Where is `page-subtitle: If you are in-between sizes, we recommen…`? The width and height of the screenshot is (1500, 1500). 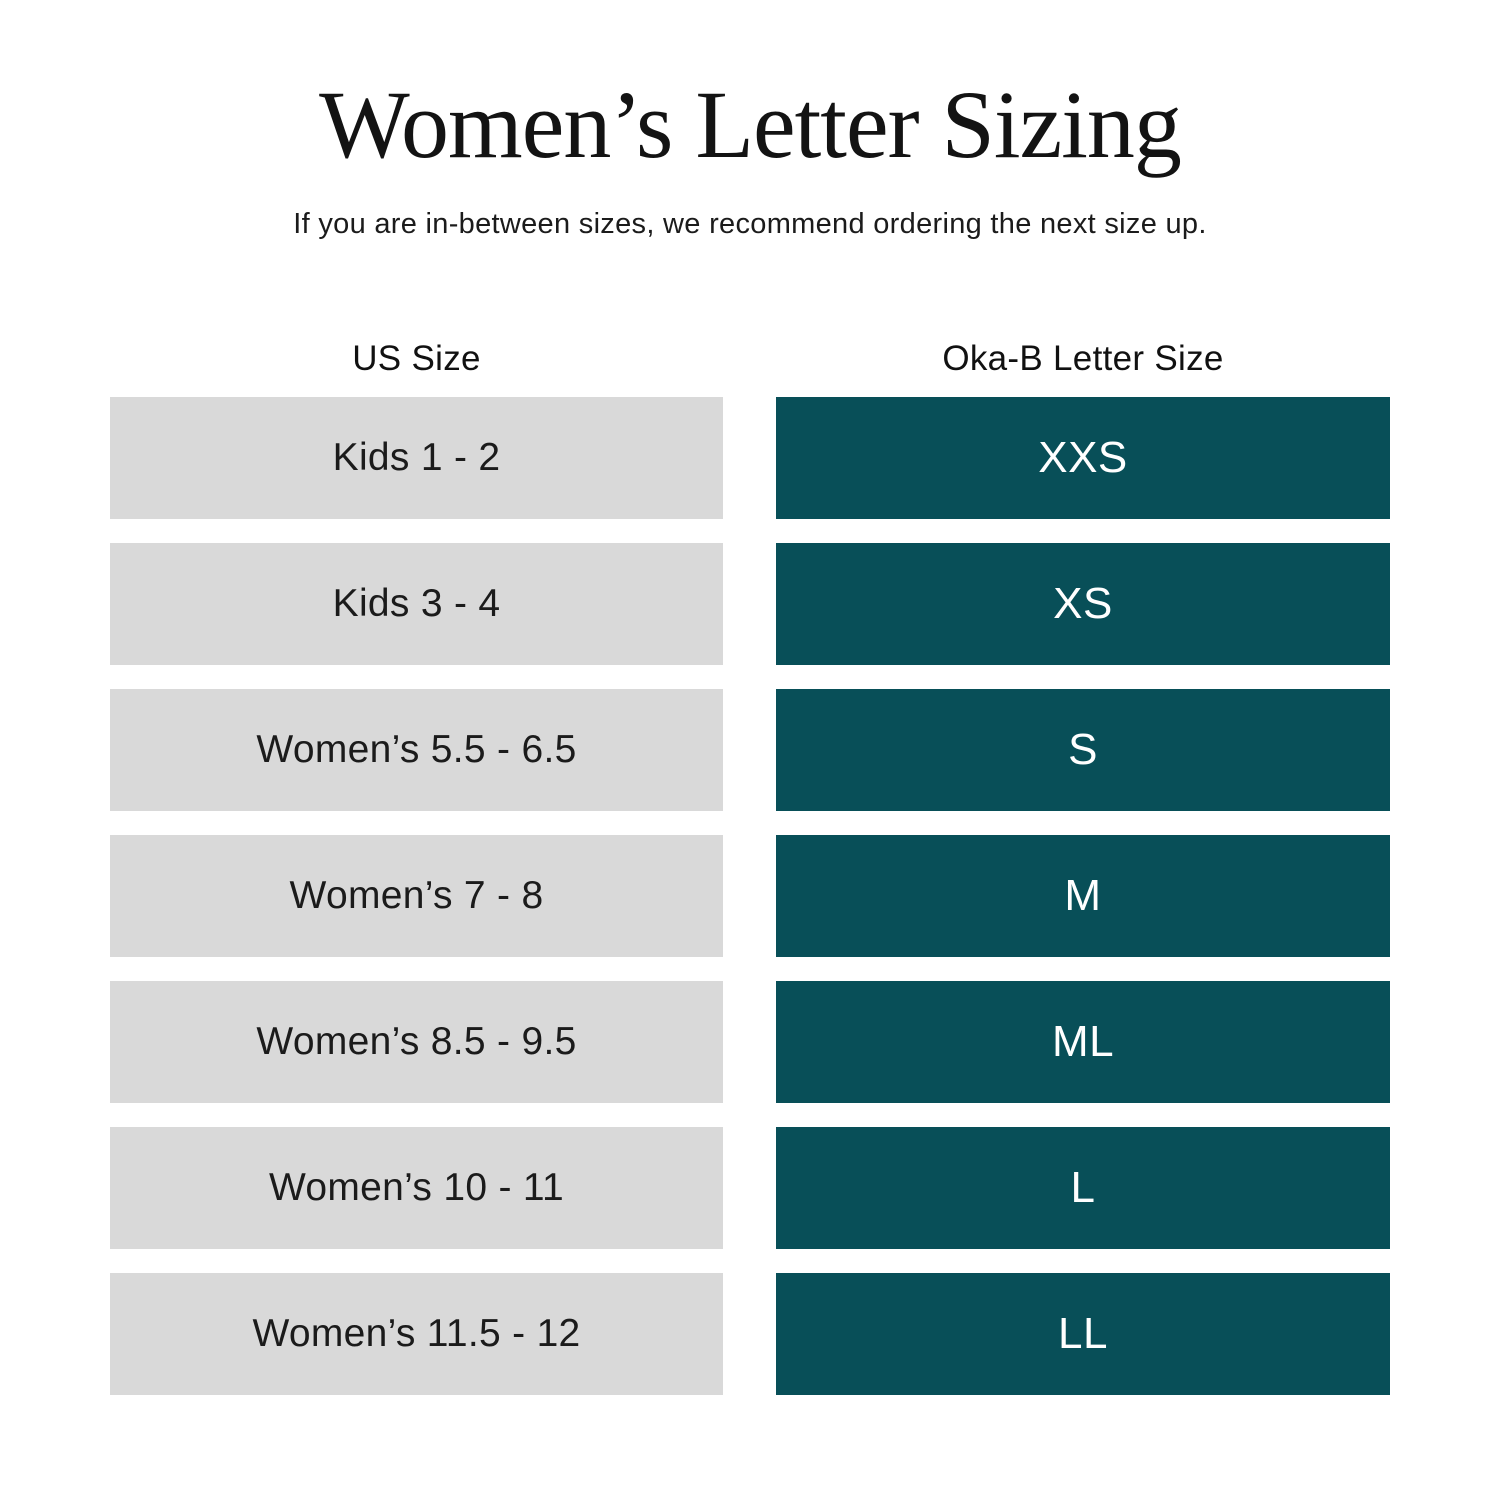 page-subtitle: If you are in-between sizes, we recommen… is located at coordinates (750, 223).